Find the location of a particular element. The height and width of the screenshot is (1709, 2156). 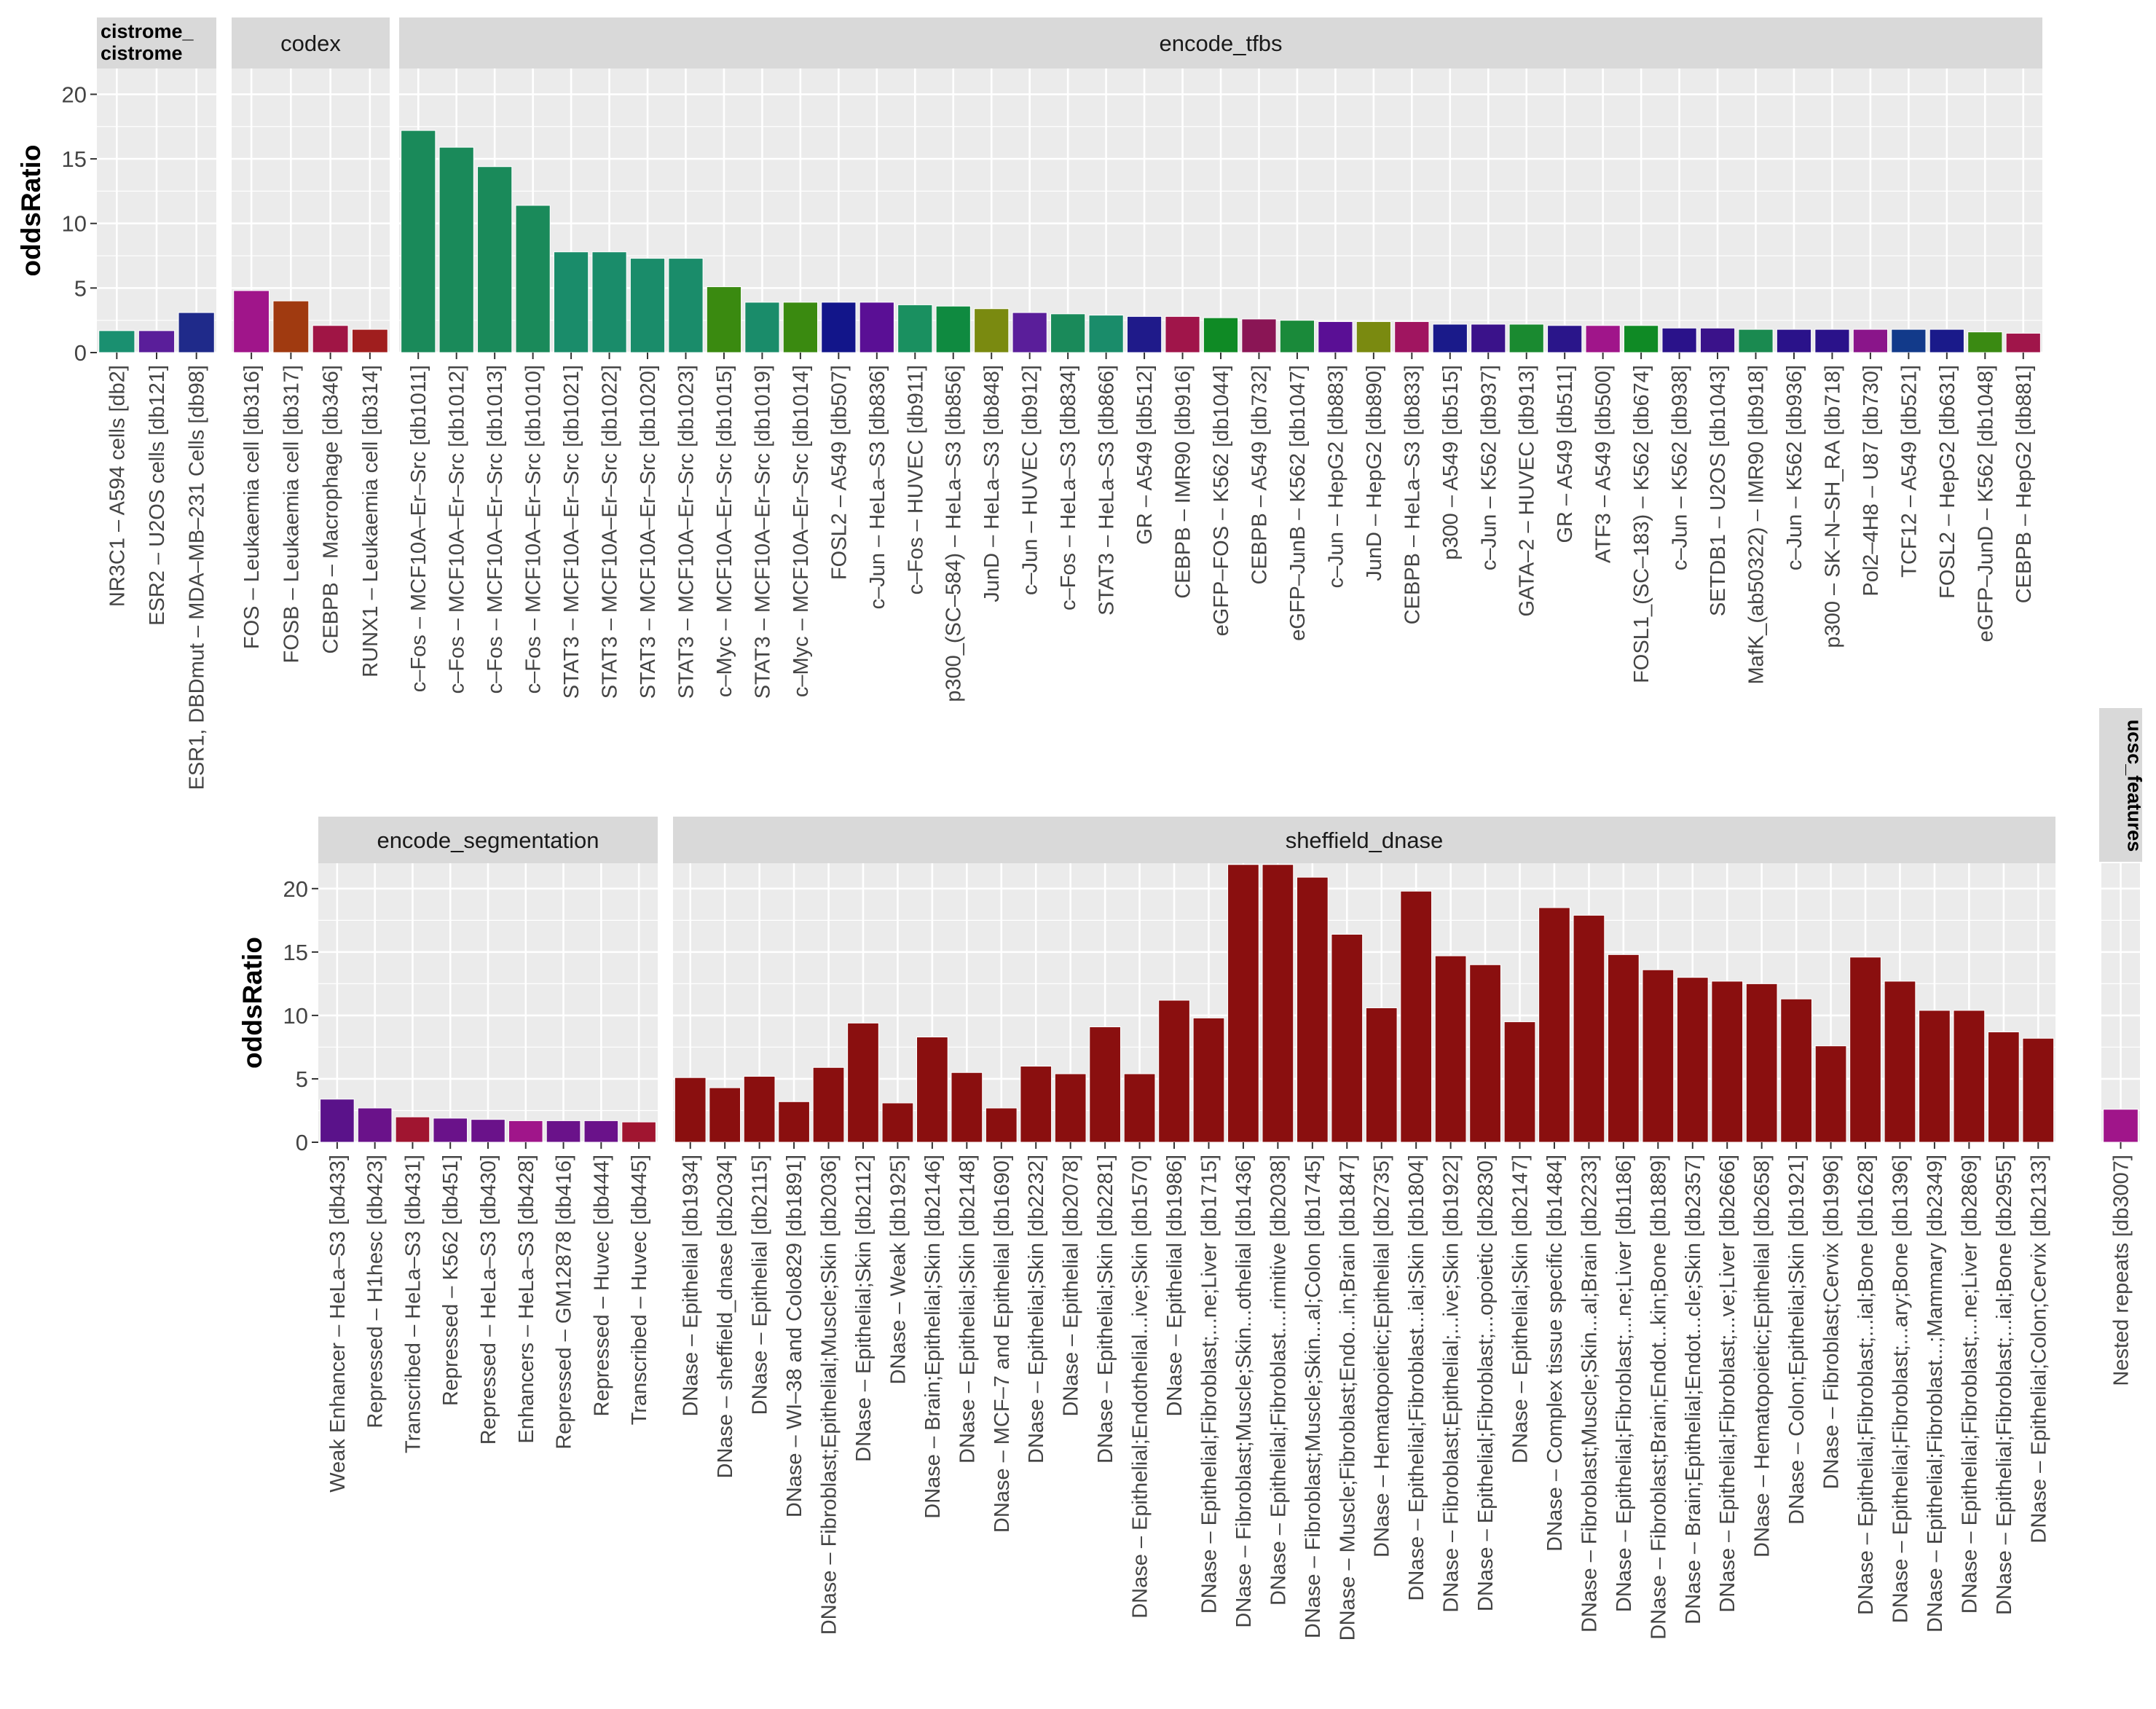

x-tick-label: STAT3 – MCF10A–Er–Src [db1022] is located at coordinates (610, 532).